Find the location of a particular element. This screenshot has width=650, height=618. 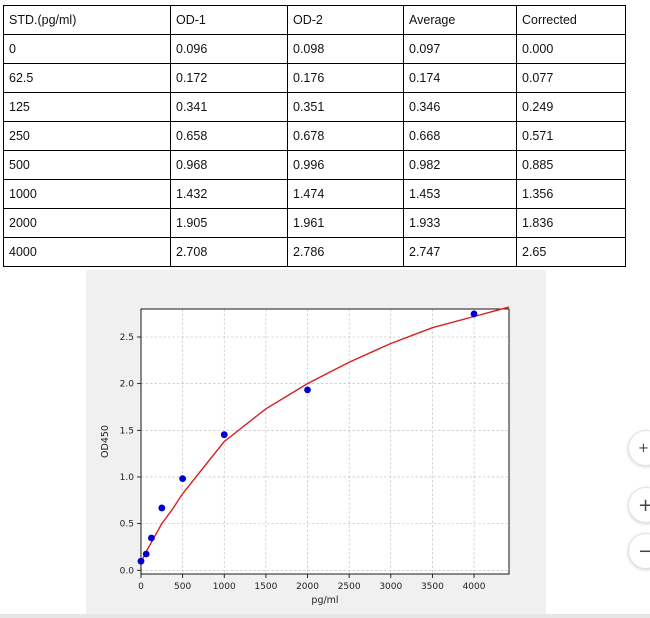

table-row: 1000 1.432 1.474 1.453 1.356 is located at coordinates (314, 194).